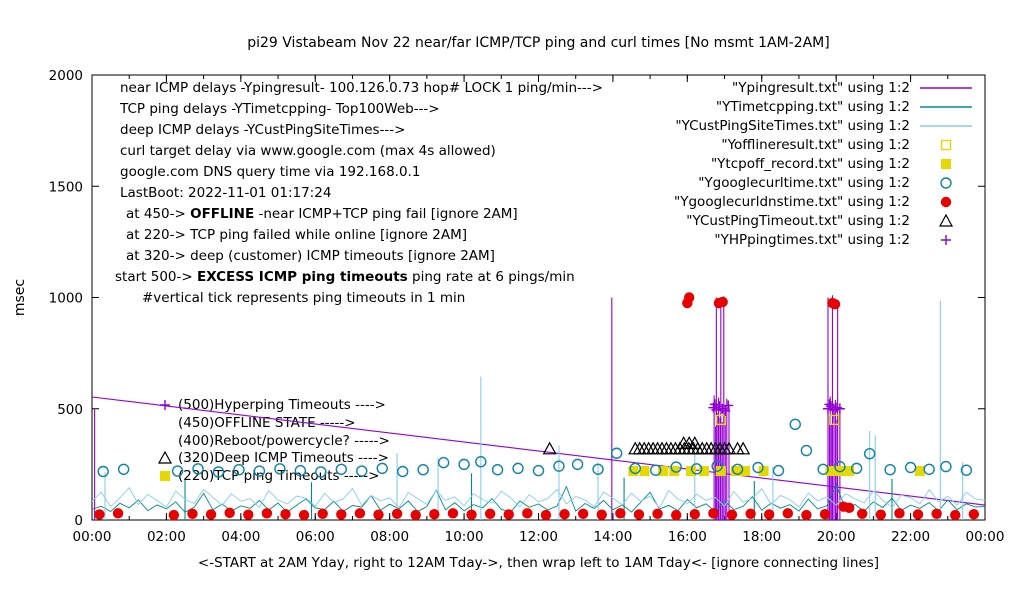 This screenshot has height=600, width=1020. I want to click on x-tick-label: 08:00, so click(389, 537).